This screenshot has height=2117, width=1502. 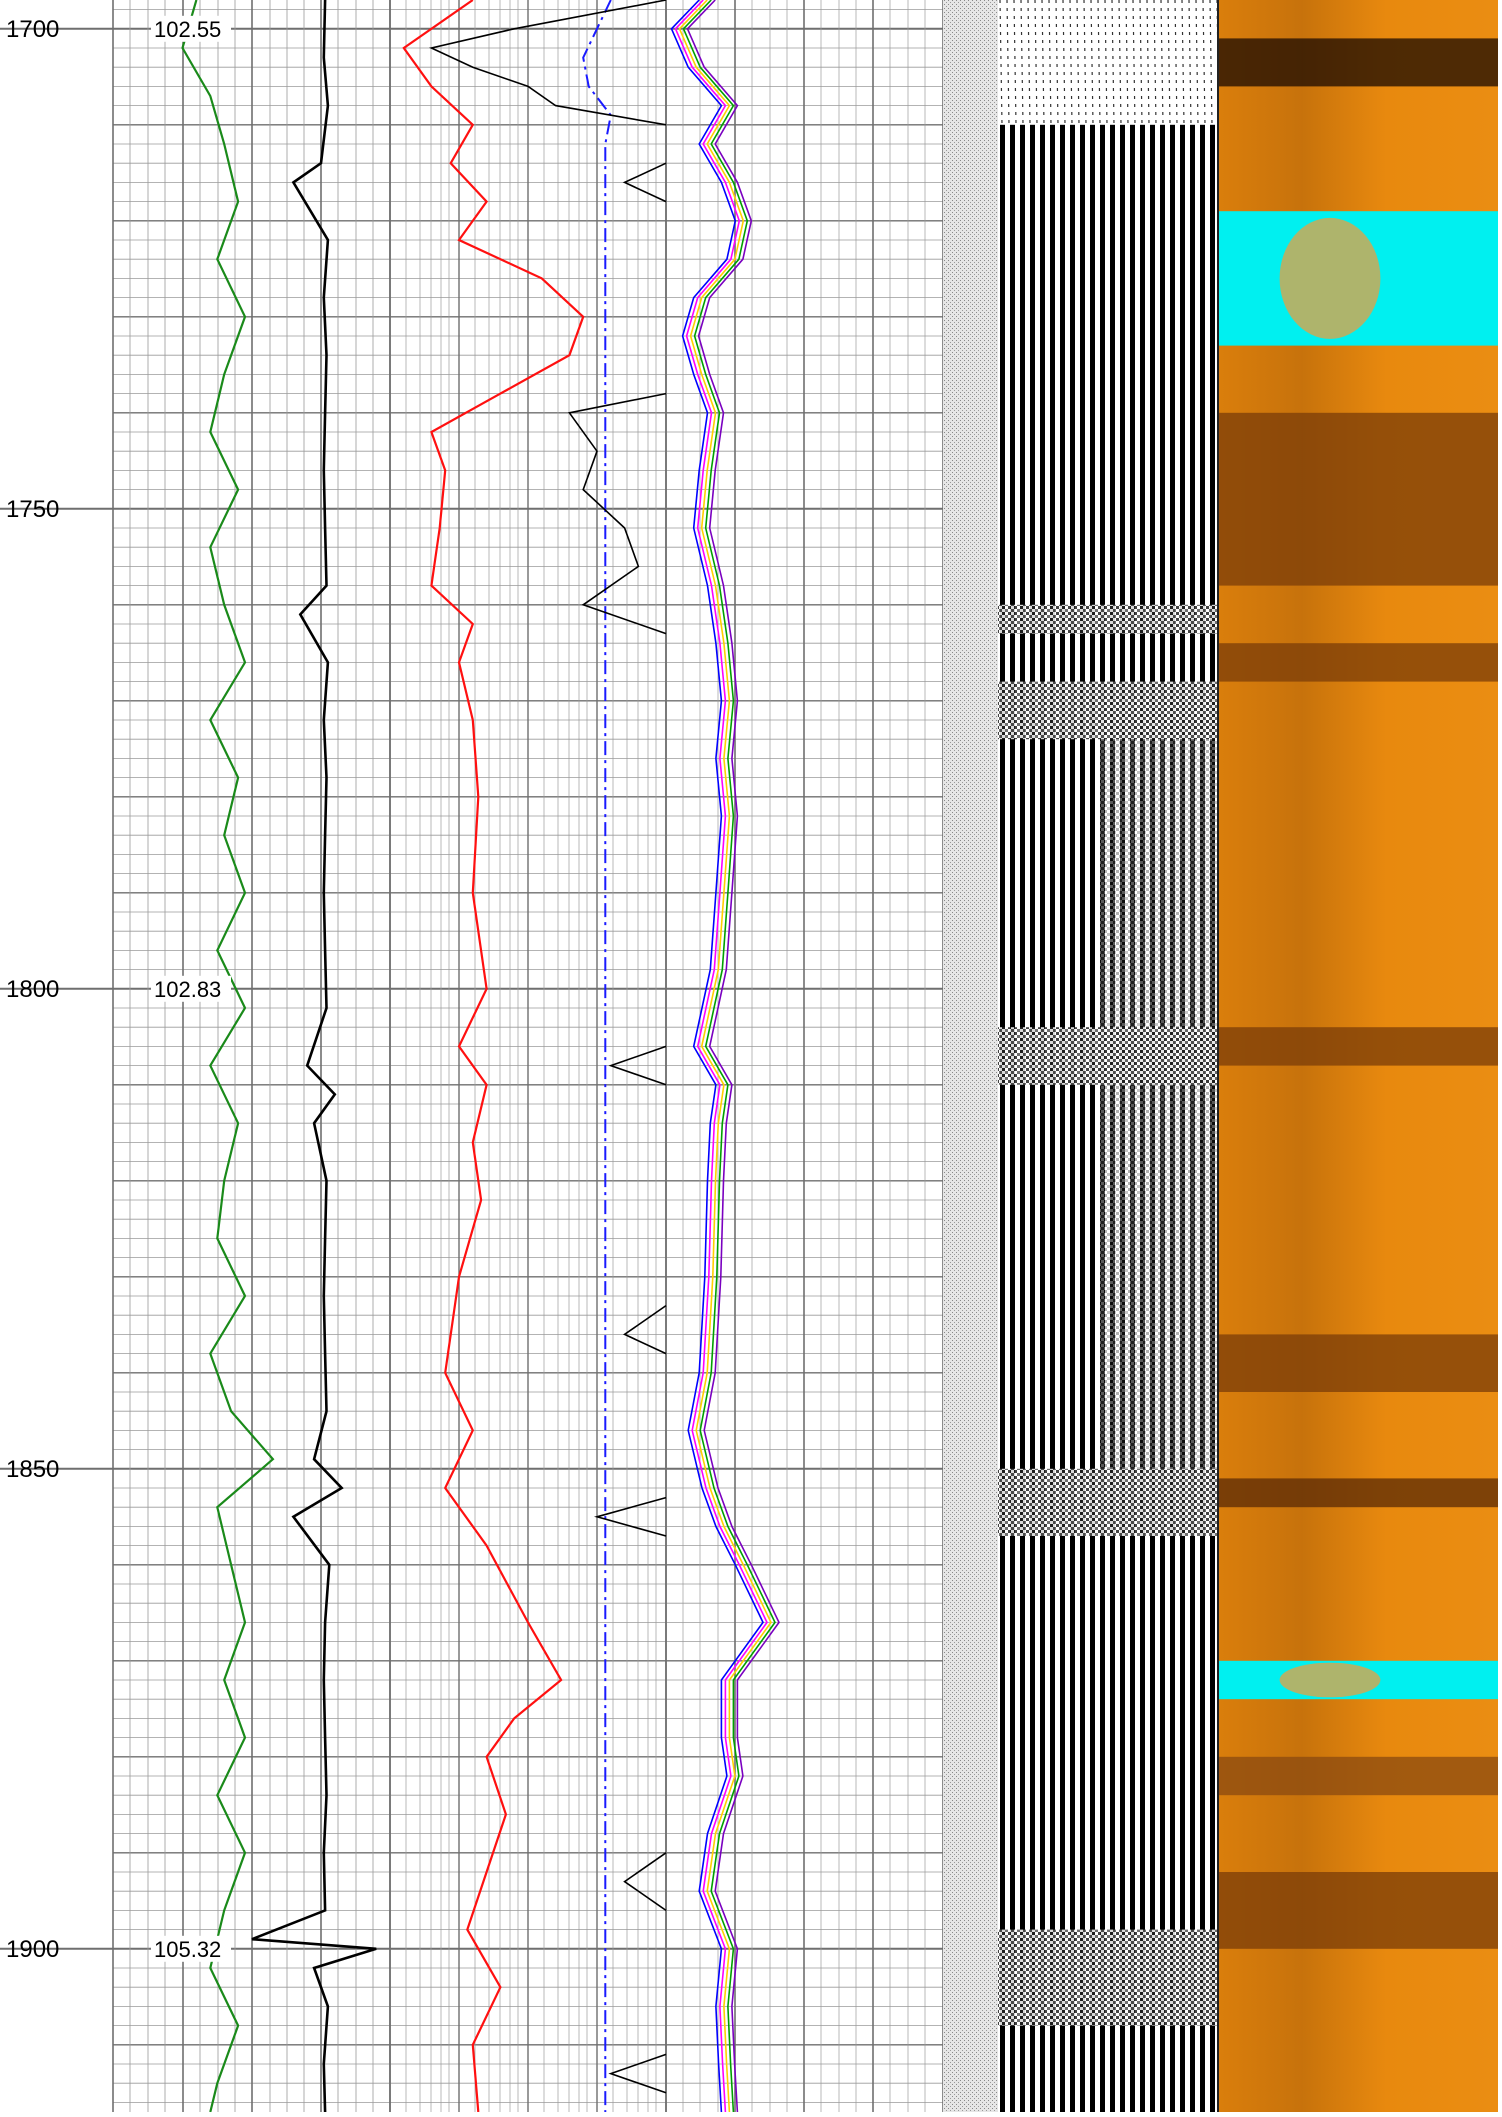 I want to click on annotation-label: 102.83, so click(x=187, y=989).